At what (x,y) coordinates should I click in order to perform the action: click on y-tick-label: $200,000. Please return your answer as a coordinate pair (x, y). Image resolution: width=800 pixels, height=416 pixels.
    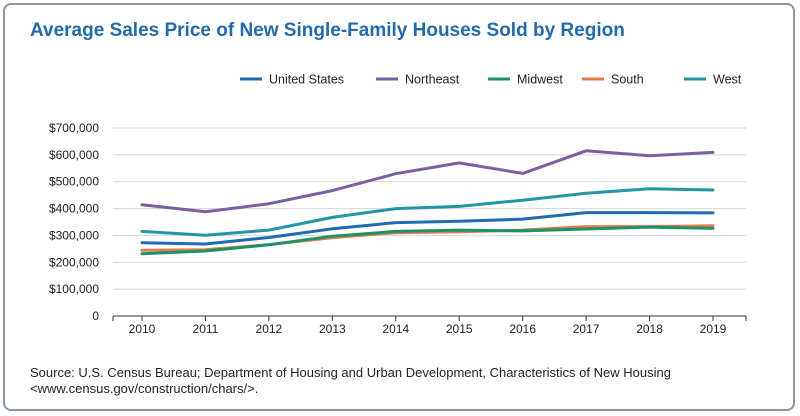
    Looking at the image, I should click on (74, 262).